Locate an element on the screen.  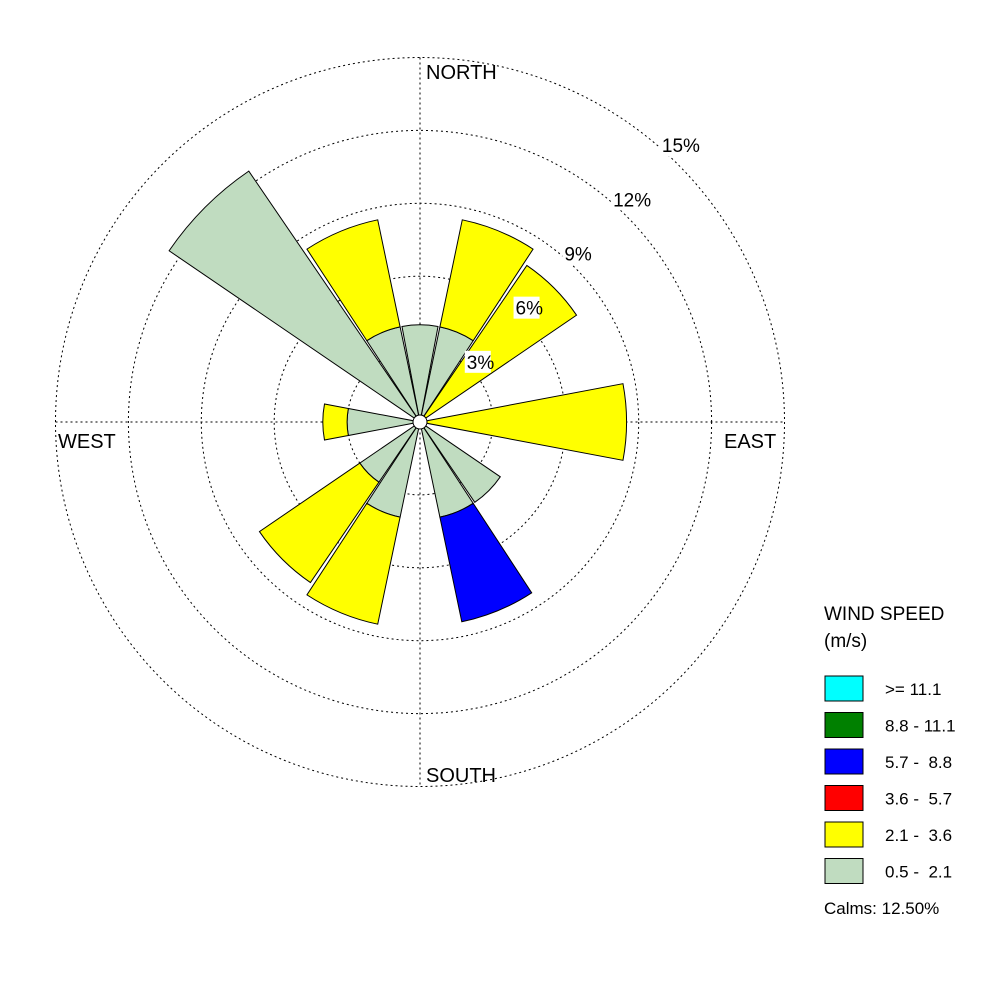
legend-item: 2.1 - 3.6 is located at coordinates (888, 834).